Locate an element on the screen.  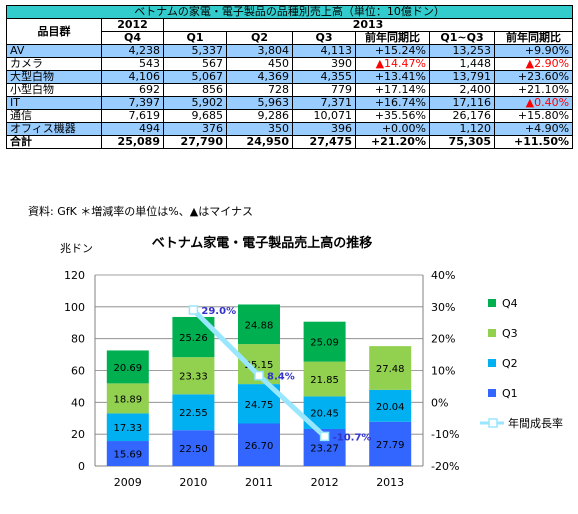
bar-label: 20.04 is located at coordinates (390, 407).